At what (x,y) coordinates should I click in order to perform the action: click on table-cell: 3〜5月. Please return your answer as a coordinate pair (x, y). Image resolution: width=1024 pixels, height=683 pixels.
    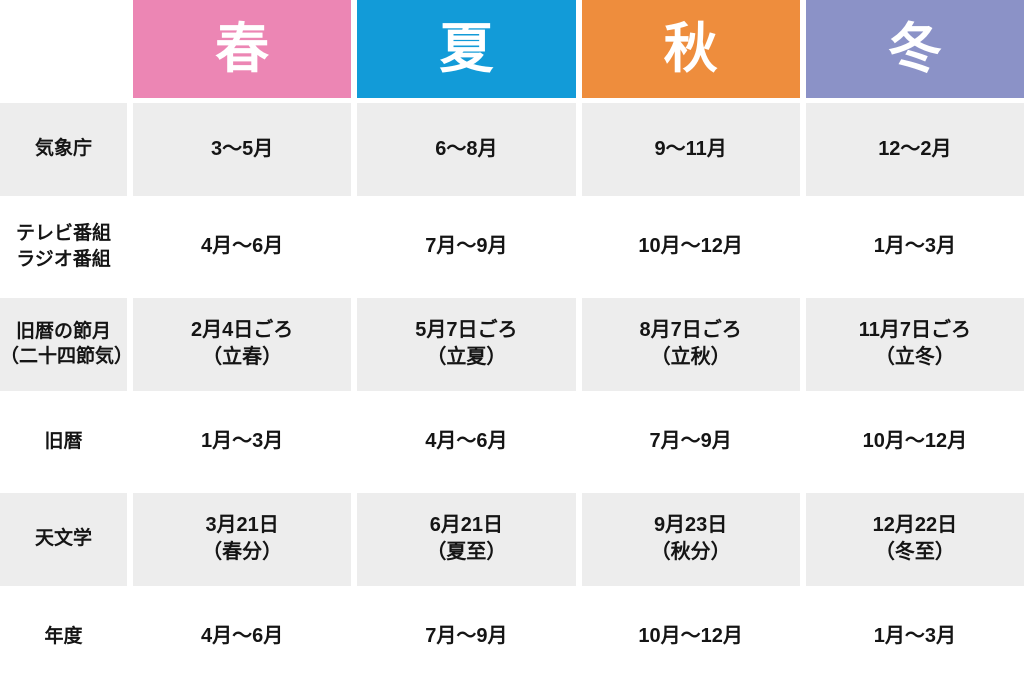
    Looking at the image, I should click on (242, 149).